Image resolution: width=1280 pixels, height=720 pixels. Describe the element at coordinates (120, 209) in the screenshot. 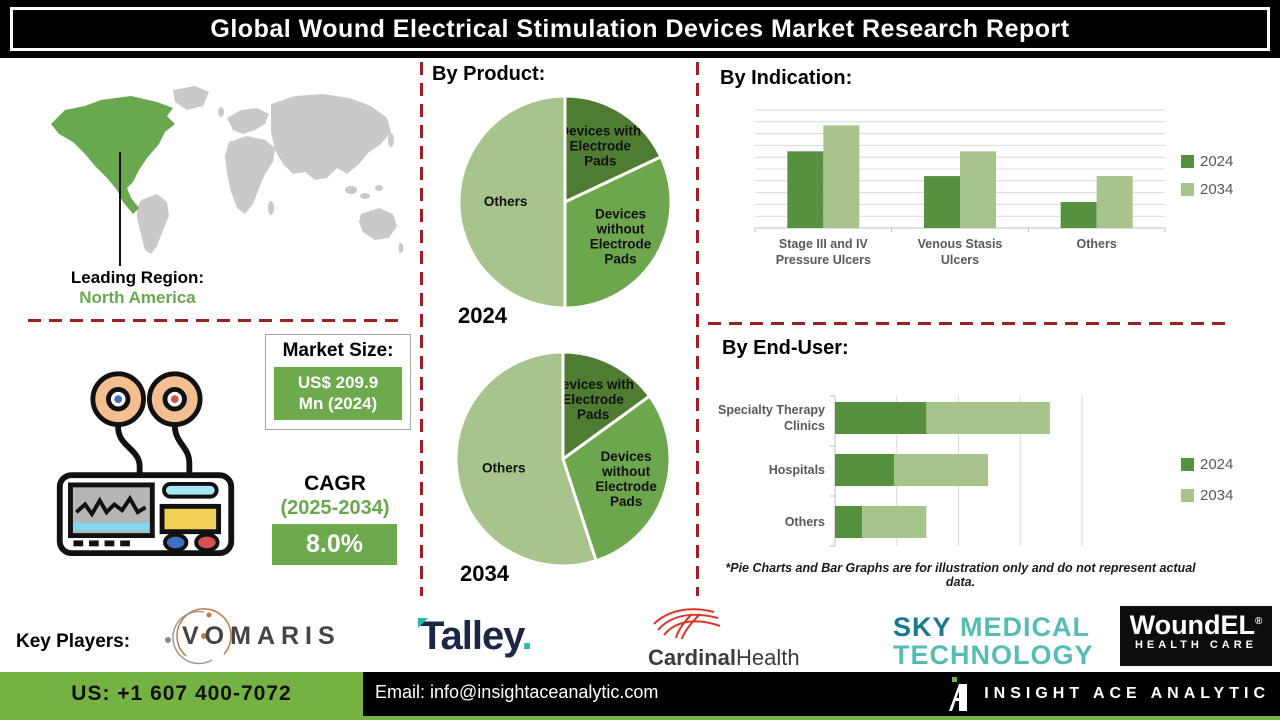

I see `map-leader-line` at that location.